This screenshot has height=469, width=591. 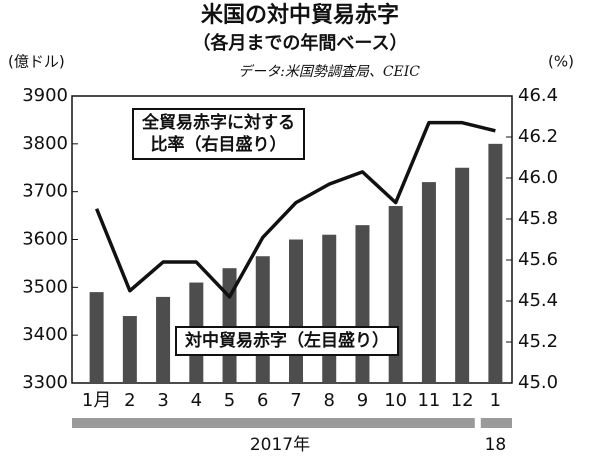 I want to click on y2-tick-label: 45.0, so click(x=538, y=382).